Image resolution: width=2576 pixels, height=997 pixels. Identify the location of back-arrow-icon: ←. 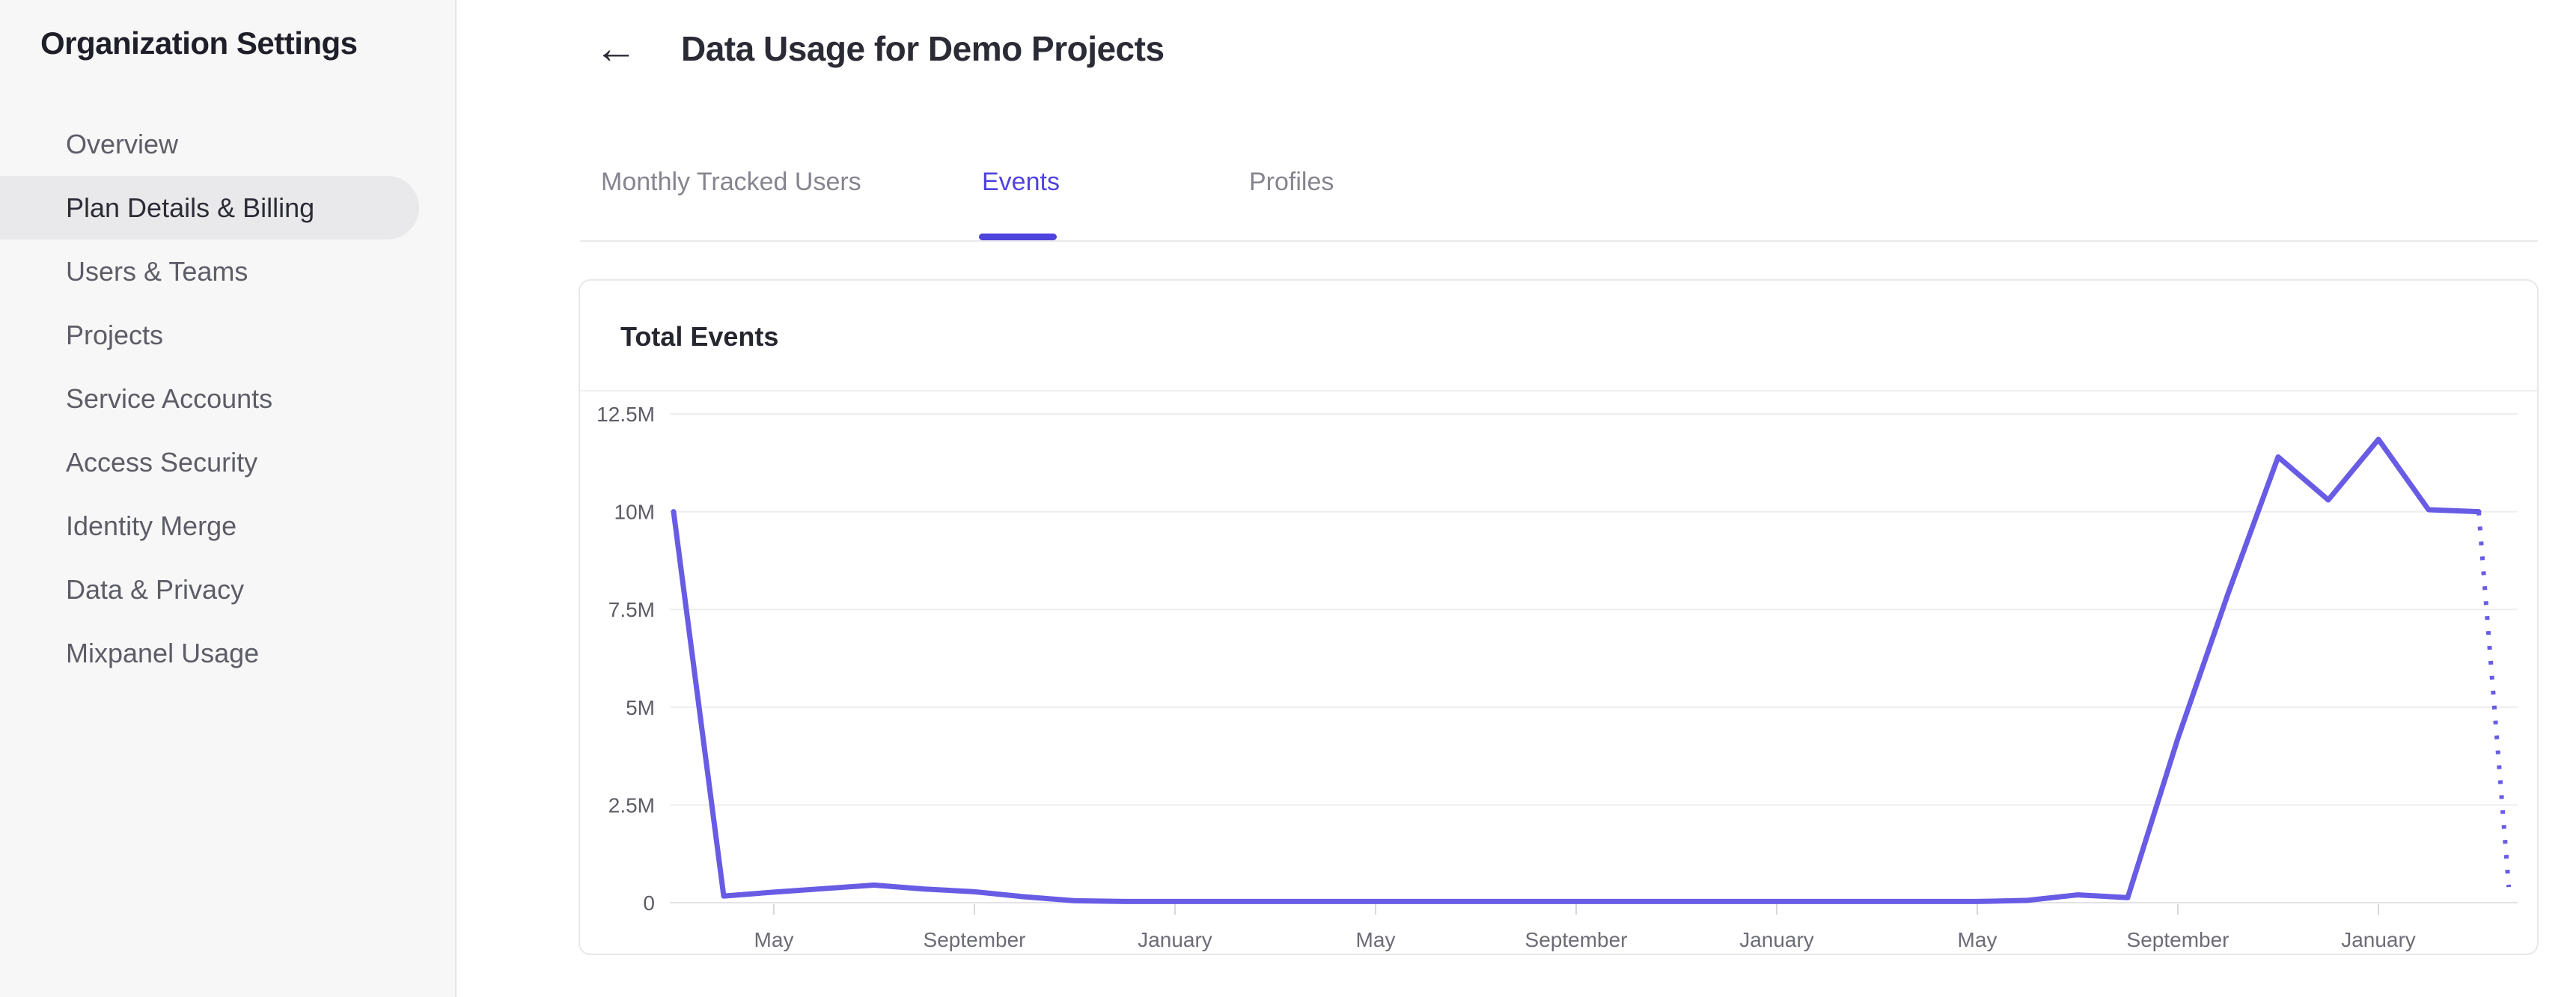
(616, 48).